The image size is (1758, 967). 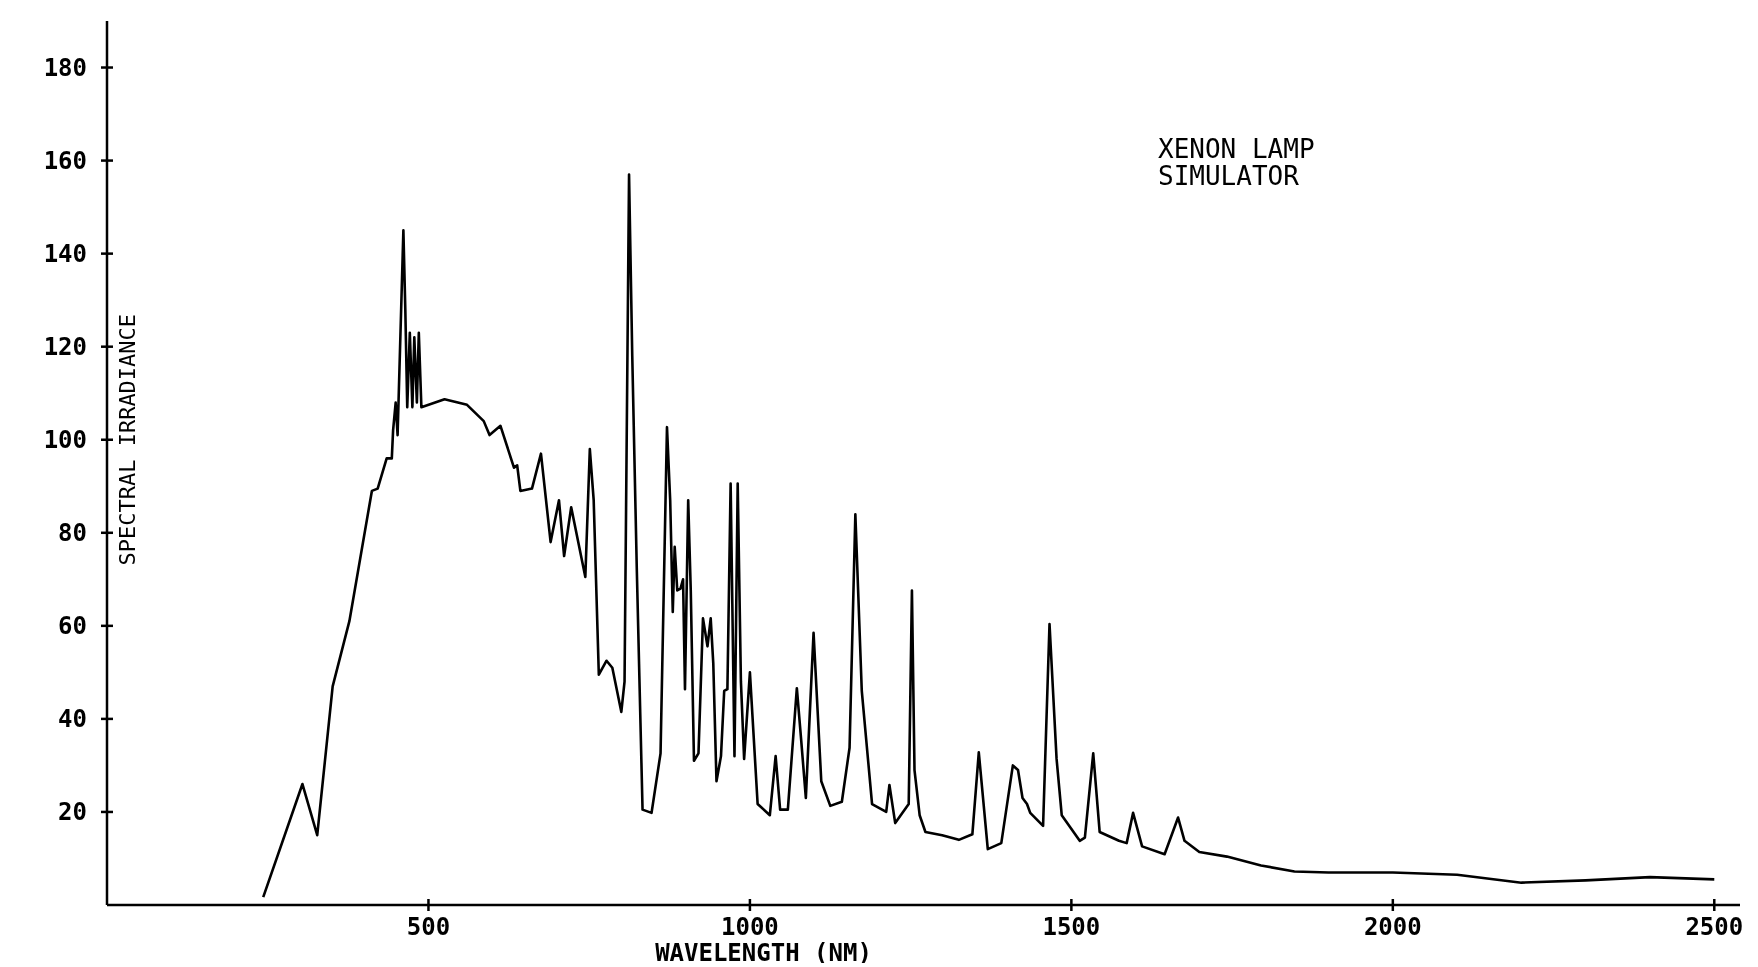 What do you see at coordinates (65, 440) in the screenshot?
I see `y-tick-label: 100` at bounding box center [65, 440].